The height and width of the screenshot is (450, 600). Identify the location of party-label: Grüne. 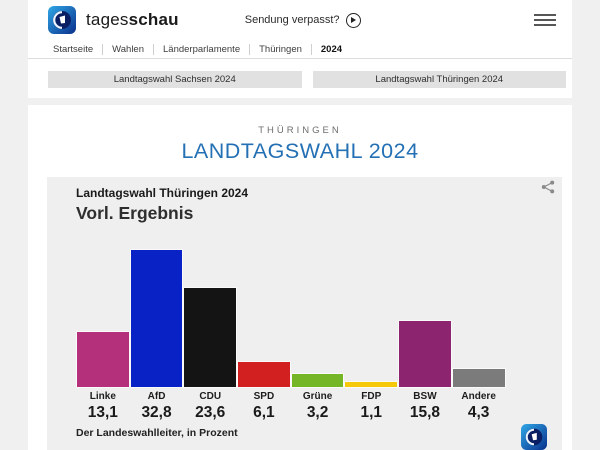
(317, 396).